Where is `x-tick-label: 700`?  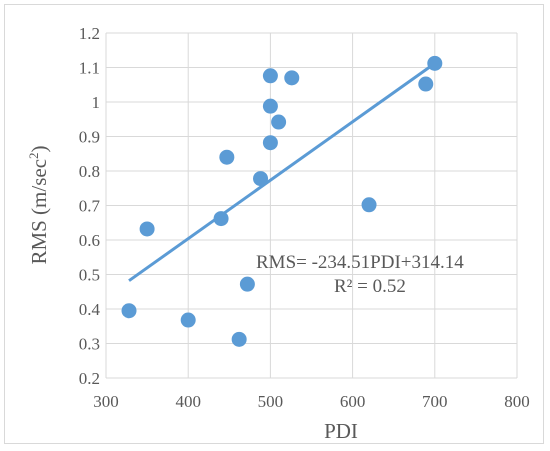
x-tick-label: 700 is located at coordinates (435, 401).